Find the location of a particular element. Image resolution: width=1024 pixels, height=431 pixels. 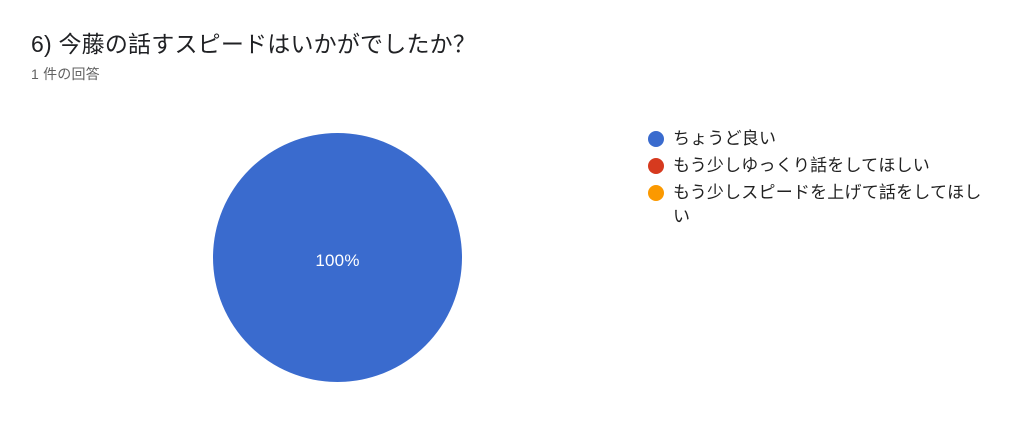

legend-item: ちょうど良い is located at coordinates (817, 139).